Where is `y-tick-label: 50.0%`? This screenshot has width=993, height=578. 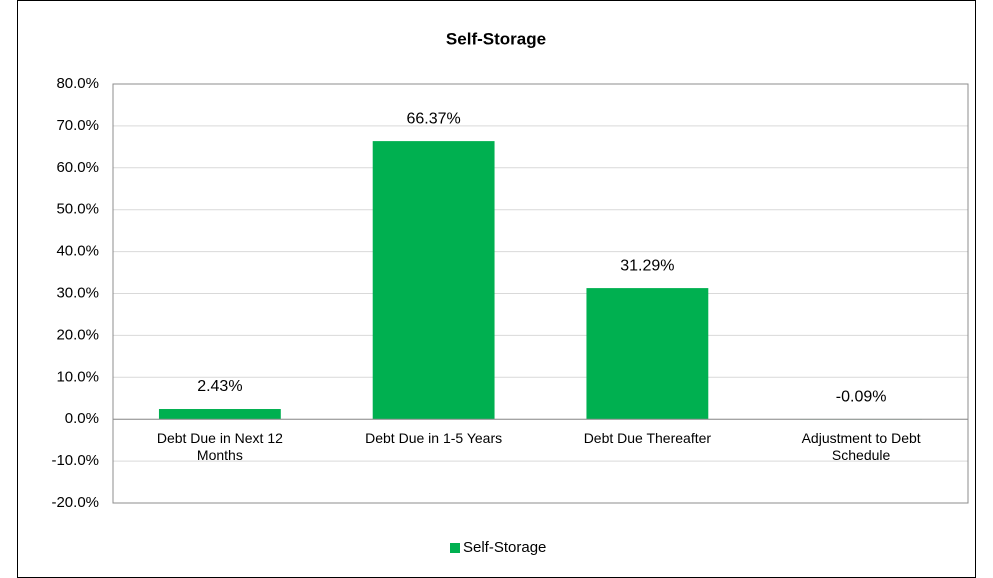
y-tick-label: 50.0% is located at coordinates (77, 209).